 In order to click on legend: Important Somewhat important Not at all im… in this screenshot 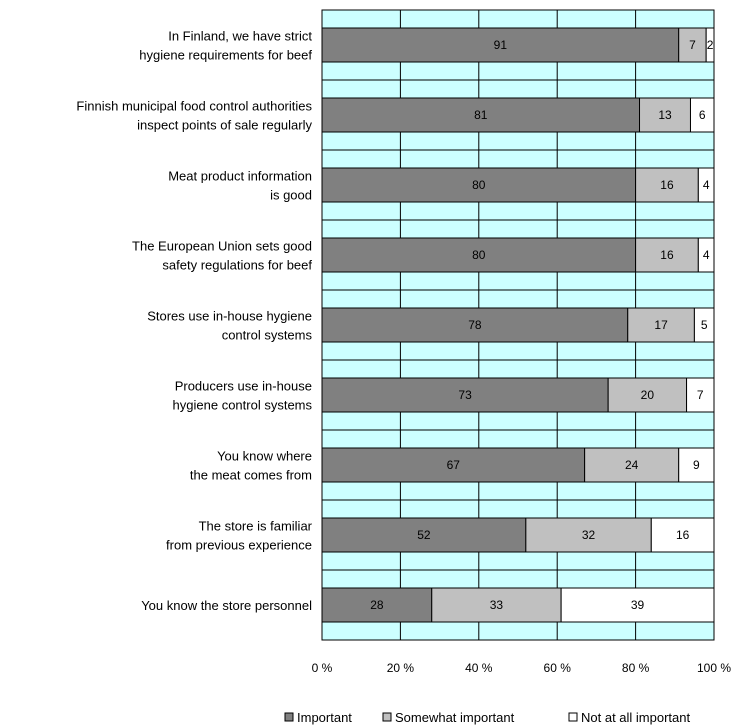, I will do `click(487, 717)`.